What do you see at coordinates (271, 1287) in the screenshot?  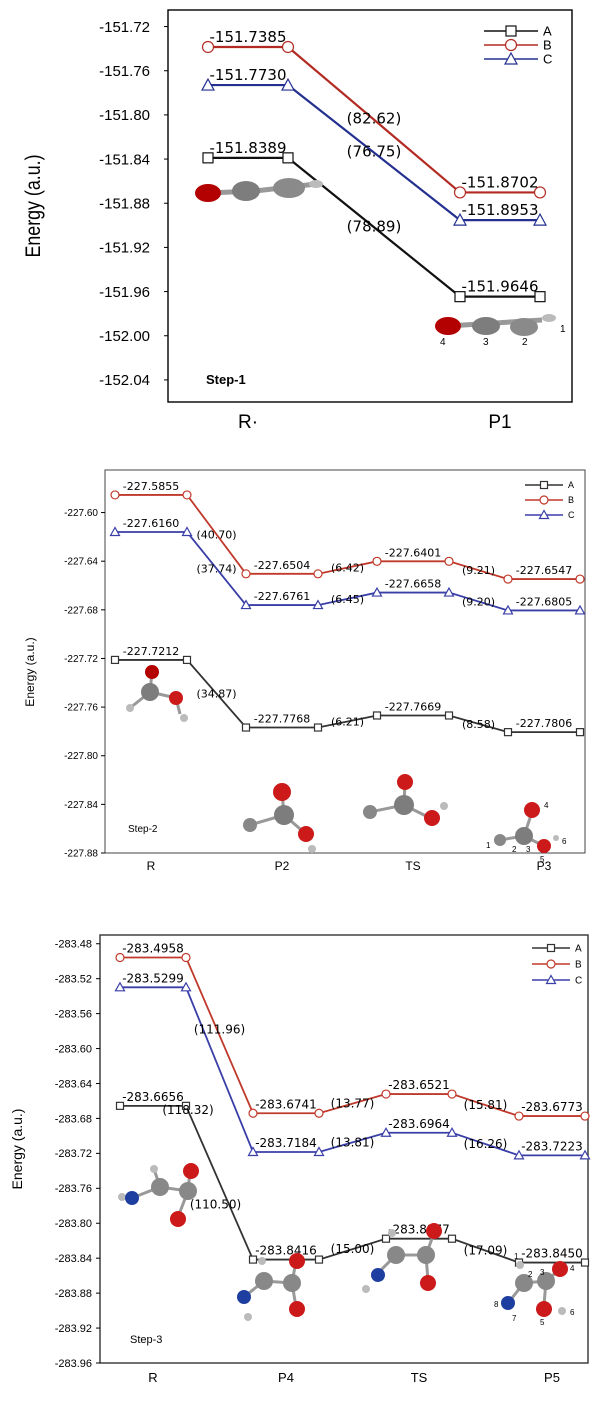 I see `molecule-p4` at bounding box center [271, 1287].